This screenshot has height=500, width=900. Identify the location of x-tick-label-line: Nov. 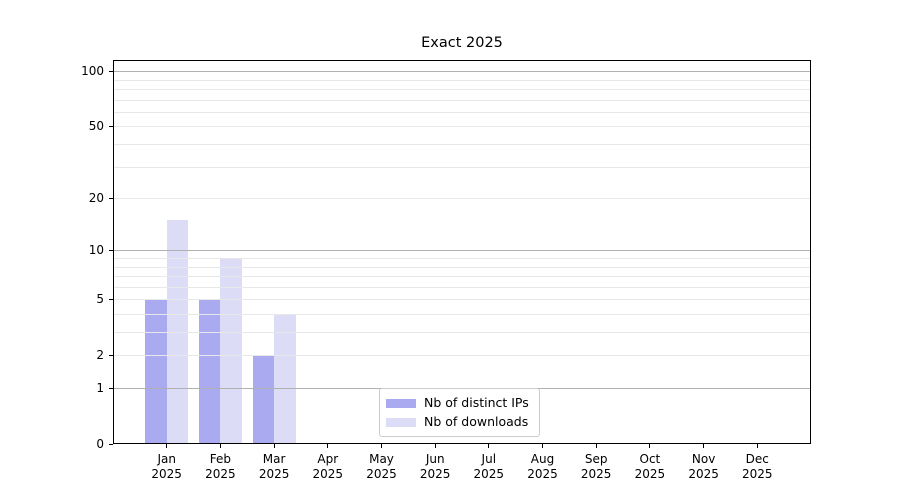
(703, 459).